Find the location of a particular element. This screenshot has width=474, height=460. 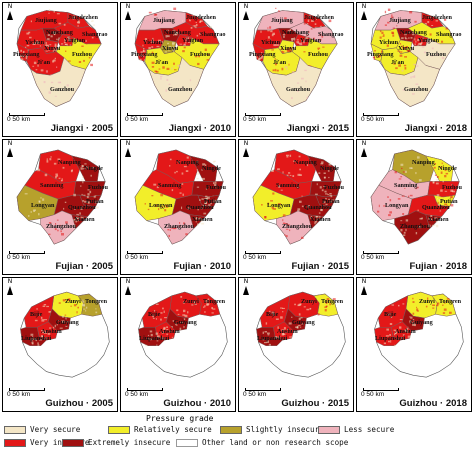

legend-swatch is located at coordinates (231, 430).